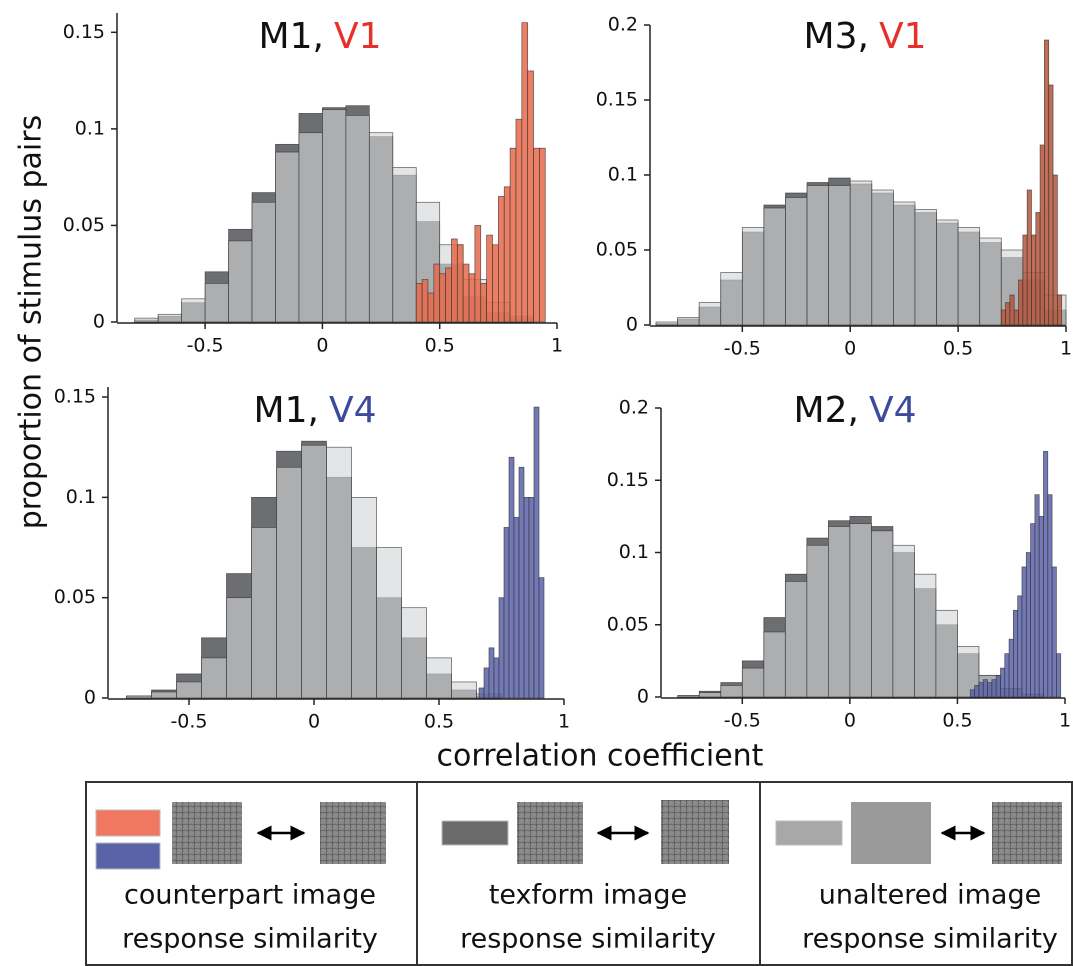  I want to click on legend-label: counterpart image, so click(250, 895).